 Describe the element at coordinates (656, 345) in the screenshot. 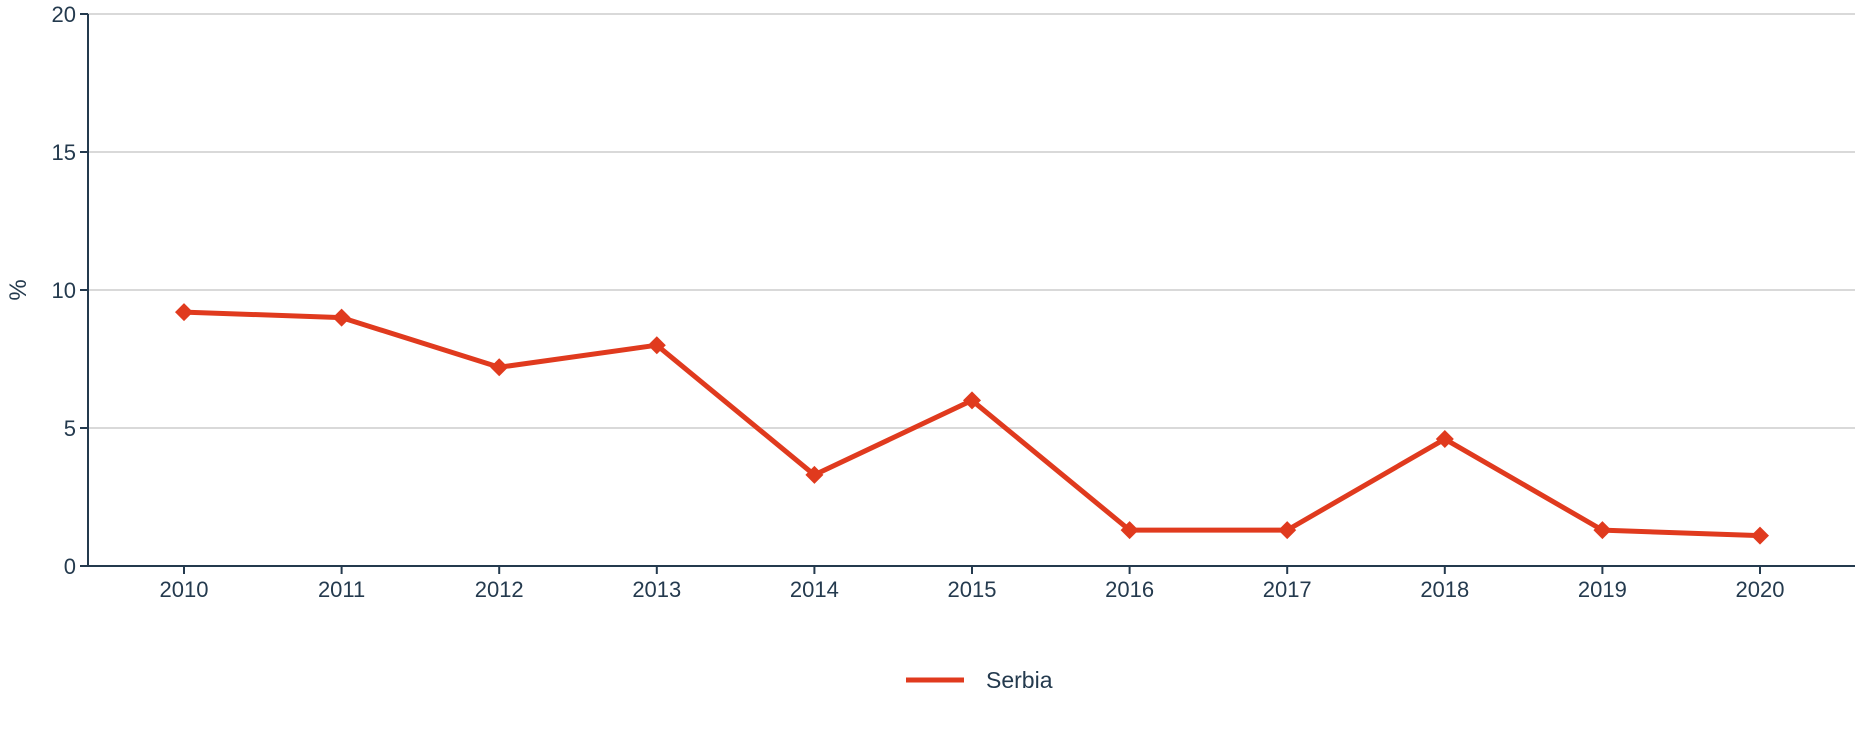

I see `data-point-2013` at that location.